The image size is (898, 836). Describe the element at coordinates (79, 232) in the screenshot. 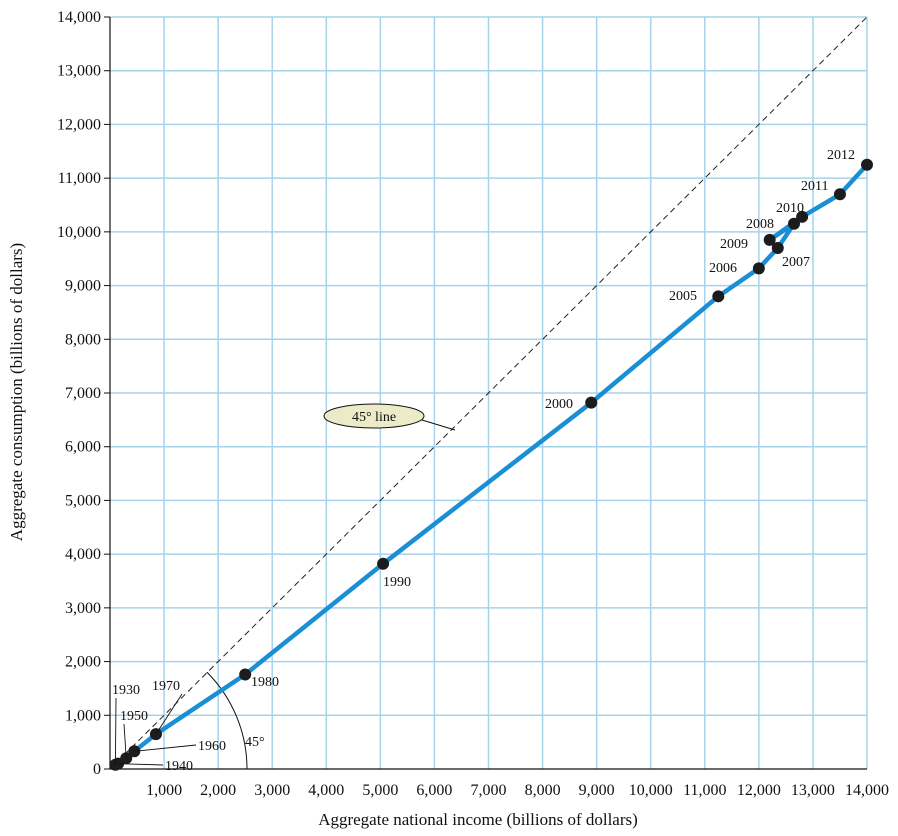

I see `y-tick-label: 10,000` at that location.